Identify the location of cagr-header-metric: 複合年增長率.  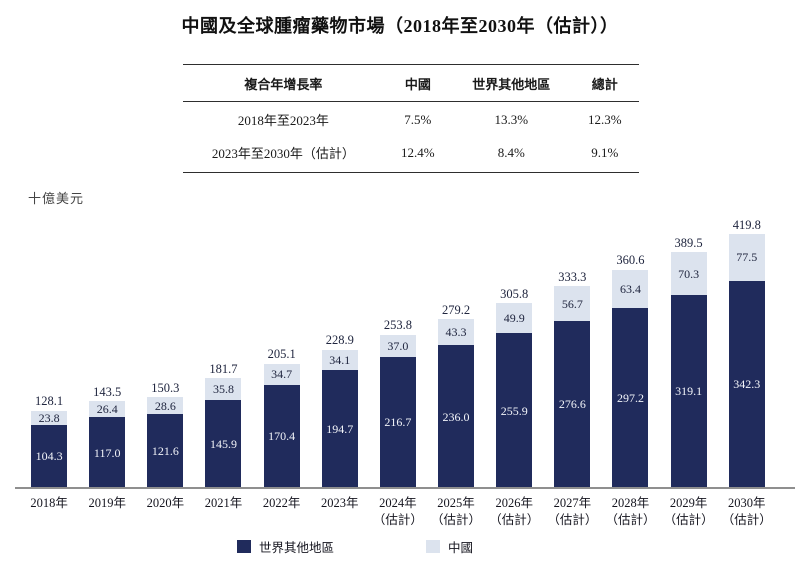
(283, 83).